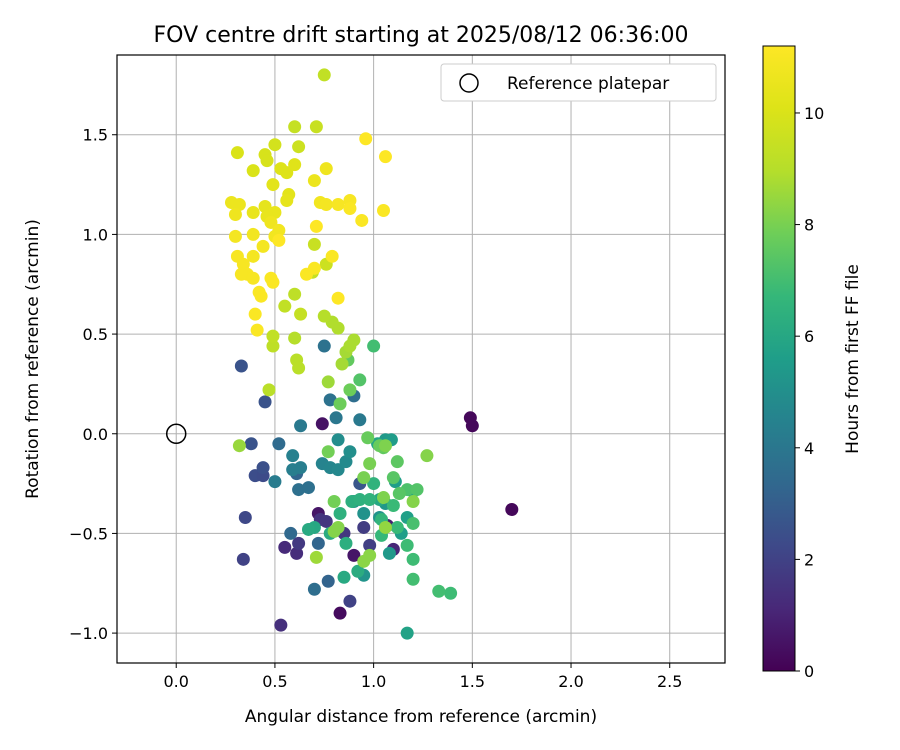 The width and height of the screenshot is (900, 750). Describe the element at coordinates (422, 677) in the screenshot. I see `x-axis-ticks: 0.0 0.5 1.0 1.5 2.0 2.5` at that location.